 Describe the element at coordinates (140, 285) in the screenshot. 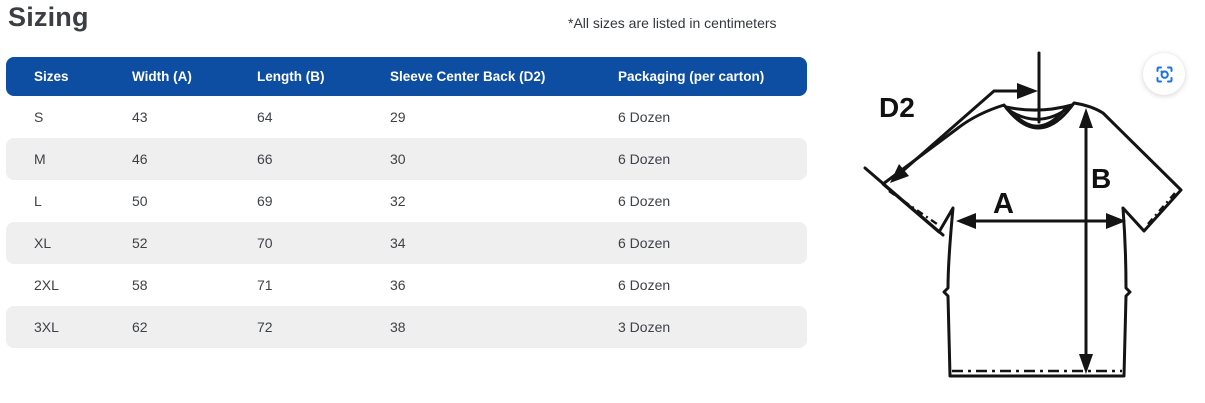

I see `width-cell: 58` at that location.